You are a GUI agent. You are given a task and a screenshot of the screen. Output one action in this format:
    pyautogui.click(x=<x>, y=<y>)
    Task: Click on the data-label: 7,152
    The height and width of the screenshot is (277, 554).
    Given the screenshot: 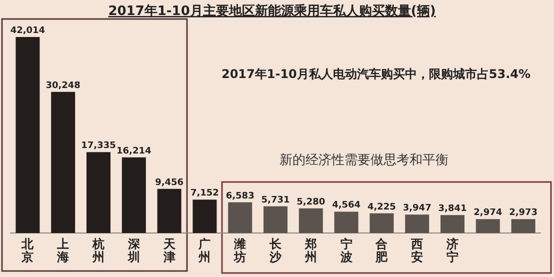 What is the action you would take?
    pyautogui.click(x=204, y=193)
    